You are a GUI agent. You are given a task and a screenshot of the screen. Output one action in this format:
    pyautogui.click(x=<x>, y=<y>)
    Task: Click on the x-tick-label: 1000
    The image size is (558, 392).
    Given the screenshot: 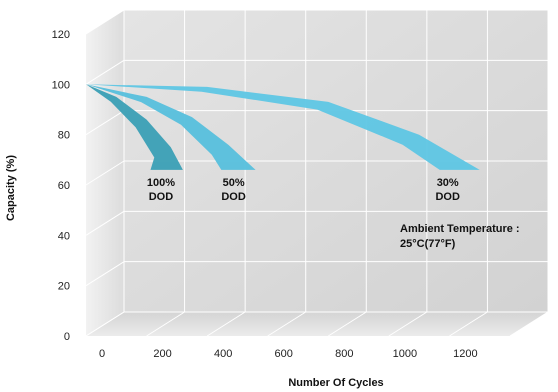 What is the action you would take?
    pyautogui.click(x=405, y=354)
    